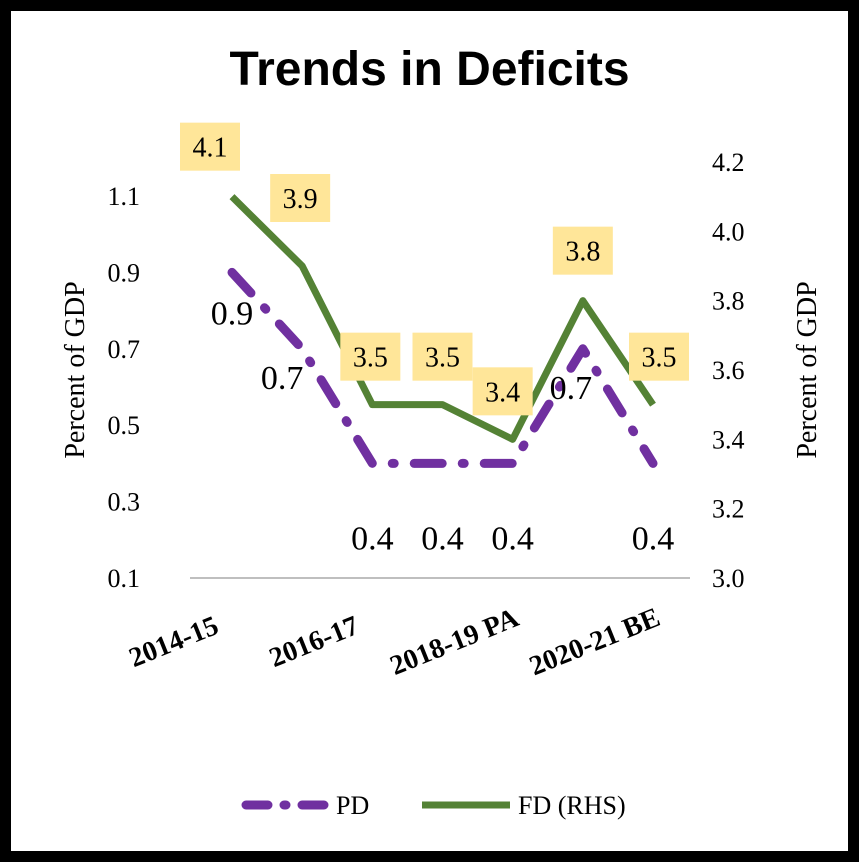  Describe the element at coordinates (75, 369) in the screenshot. I see `left-axis-title: Percent of GDP` at that location.